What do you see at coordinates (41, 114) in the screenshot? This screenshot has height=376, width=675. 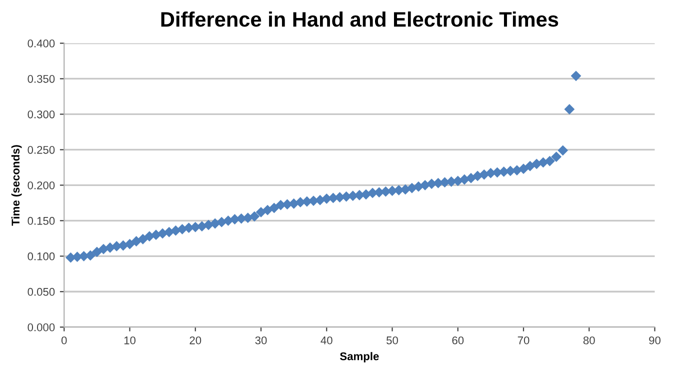 I see `y-tick-label: 0.300` at bounding box center [41, 114].